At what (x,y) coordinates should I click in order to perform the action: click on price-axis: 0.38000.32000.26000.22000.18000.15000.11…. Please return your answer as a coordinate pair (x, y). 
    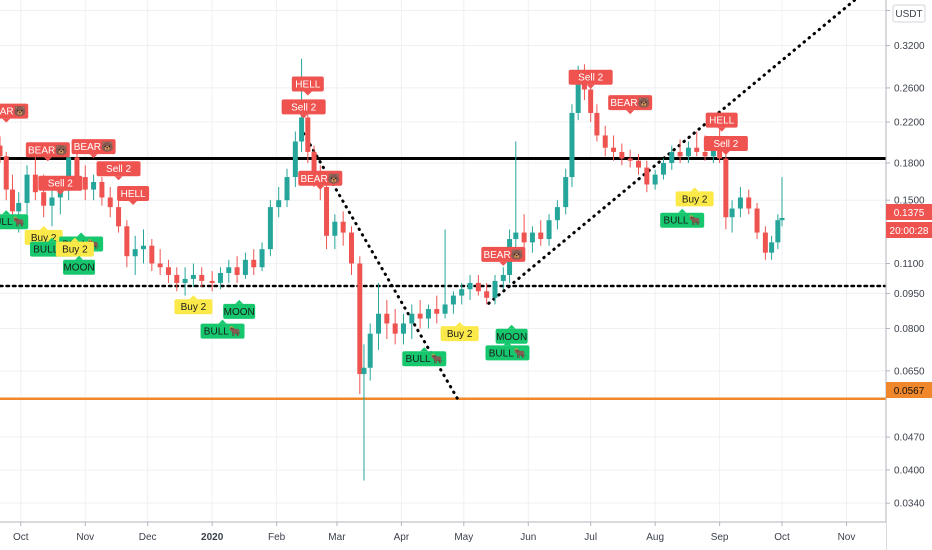
    Looking at the image, I should click on (908, 275).